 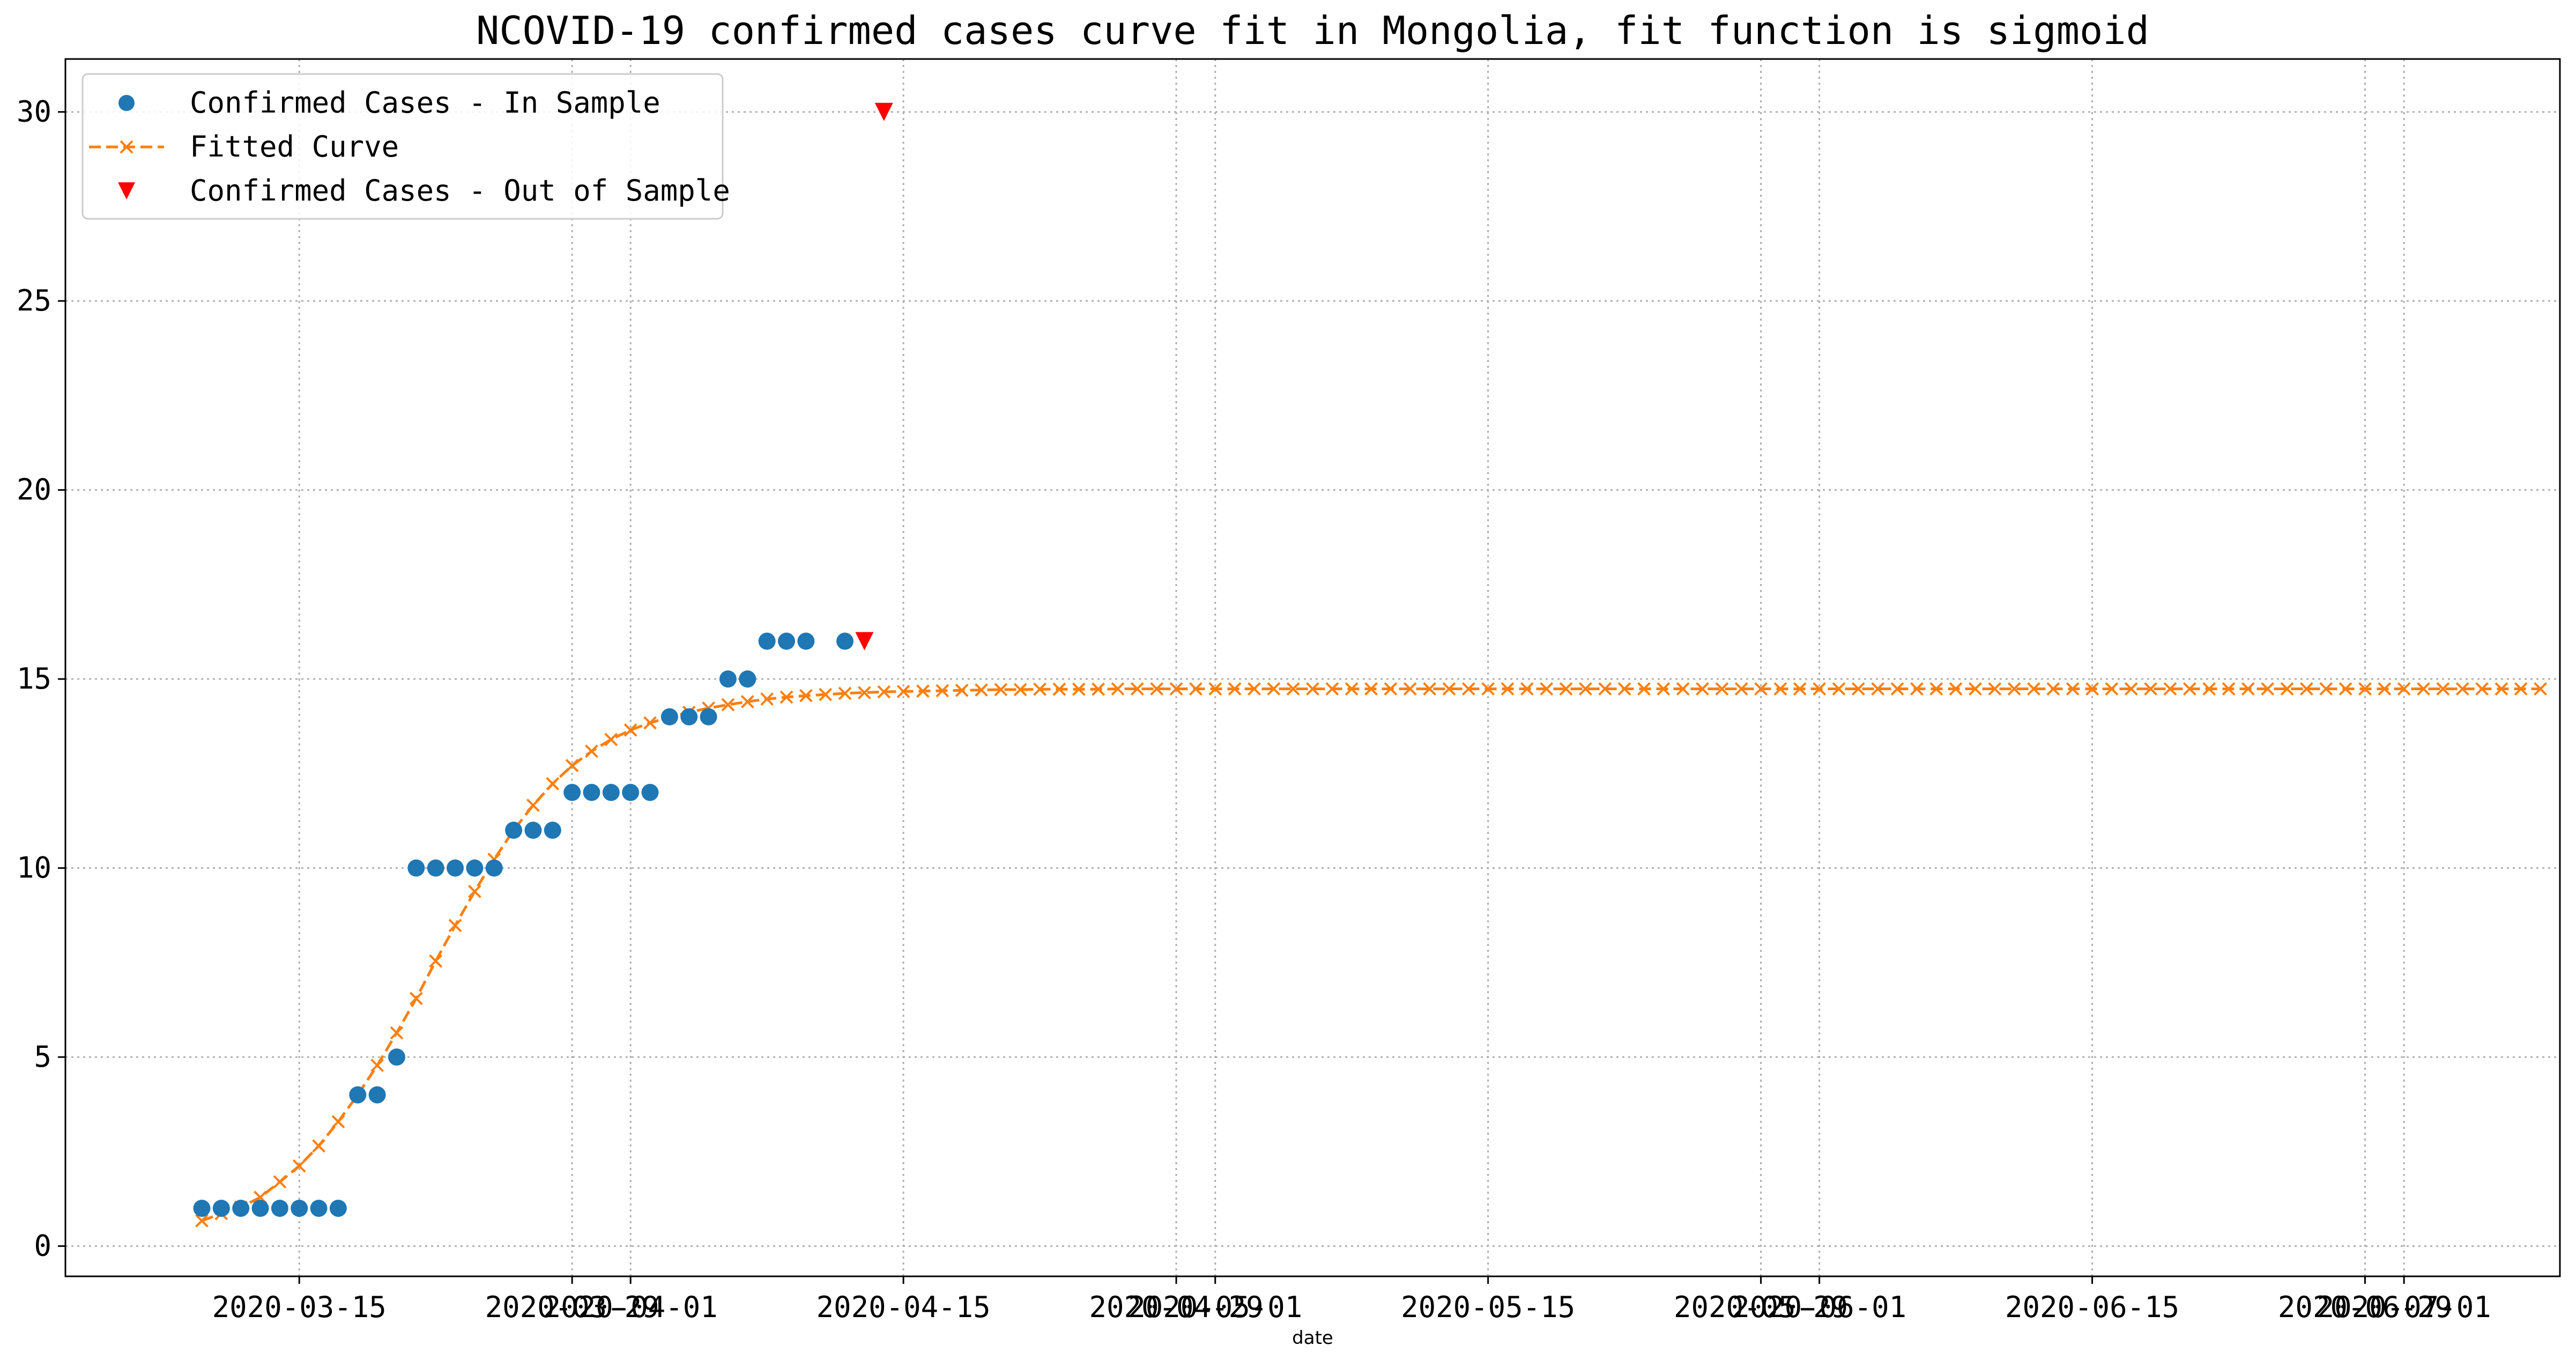 I want to click on y-tick-label: 10, so click(x=34, y=868).